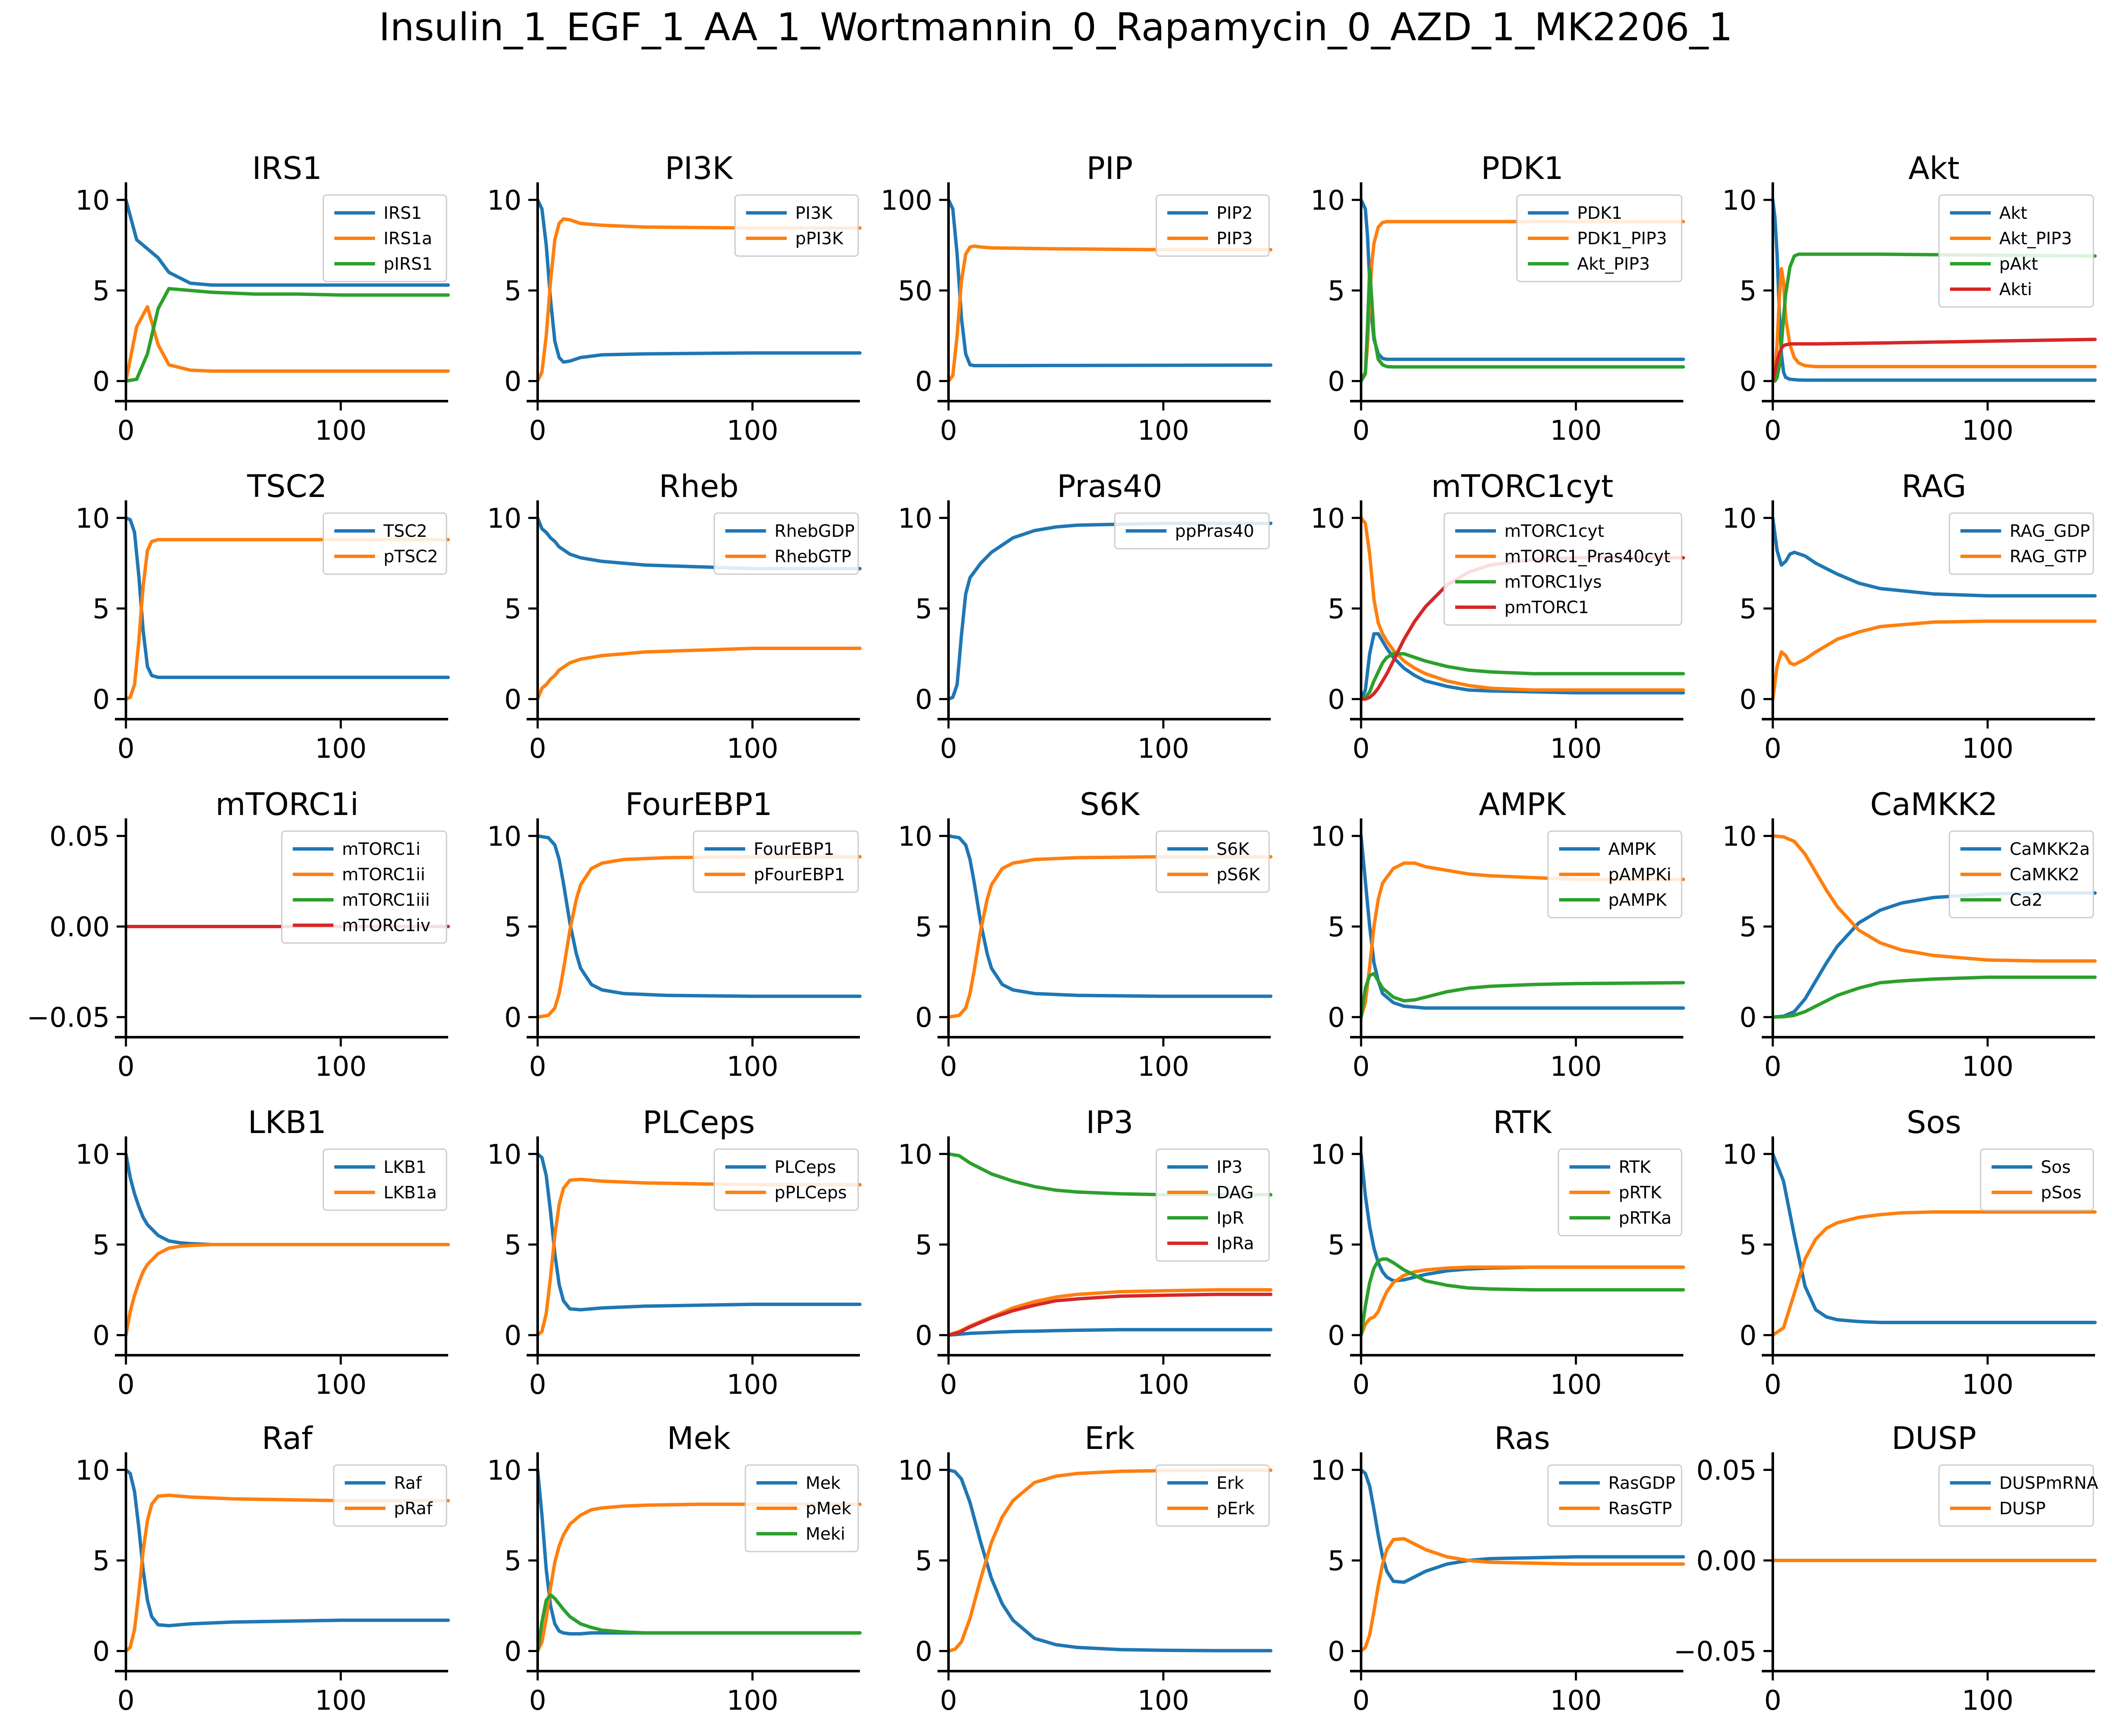 This screenshot has height=1736, width=2112. I want to click on series-line-psos, so click(1934, 1273).